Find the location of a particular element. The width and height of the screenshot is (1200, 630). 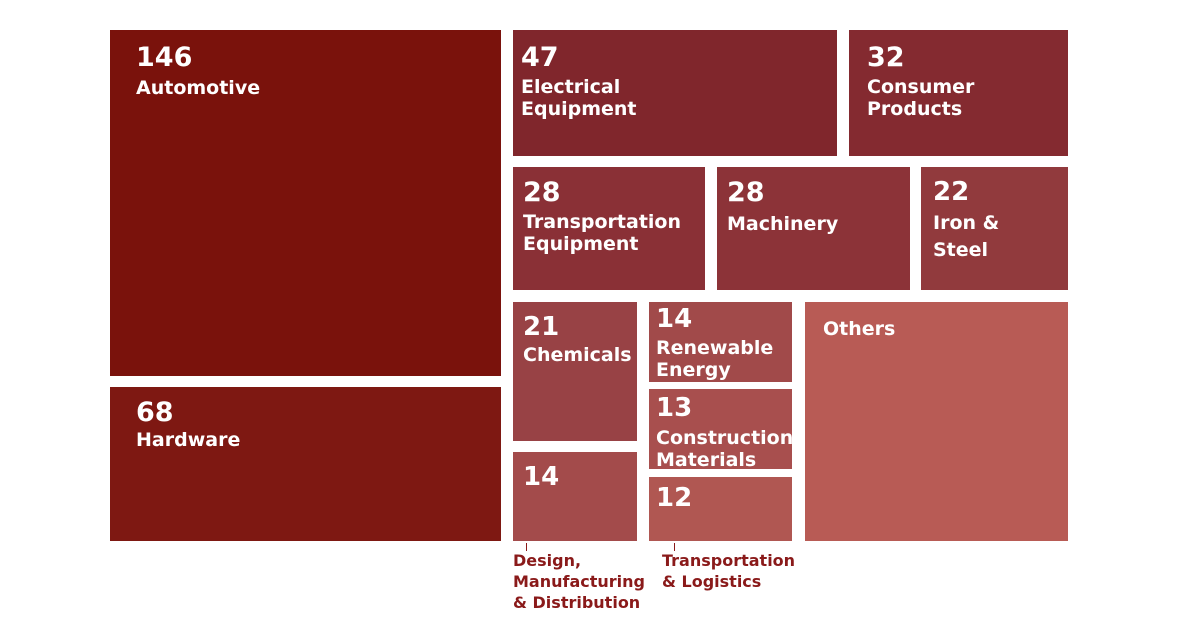

tile-value-construction-materials: 13 is located at coordinates (674, 408).